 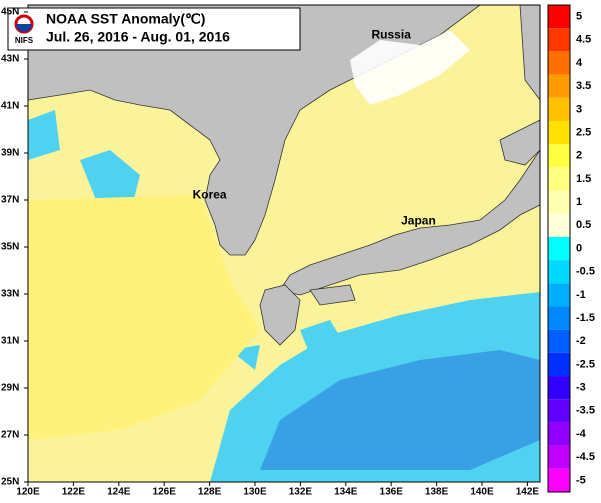 What do you see at coordinates (10, 106) in the screenshot?
I see `lat-tick-label: 41N` at bounding box center [10, 106].